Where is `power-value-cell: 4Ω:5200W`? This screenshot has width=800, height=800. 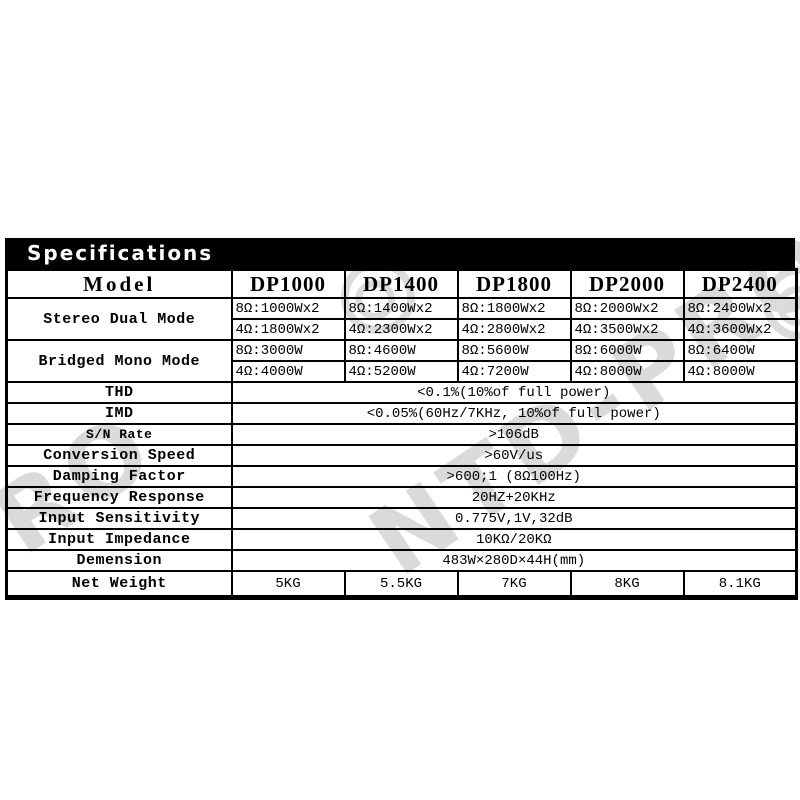
power-value-cell: 4Ω:5200W is located at coordinates (401, 371).